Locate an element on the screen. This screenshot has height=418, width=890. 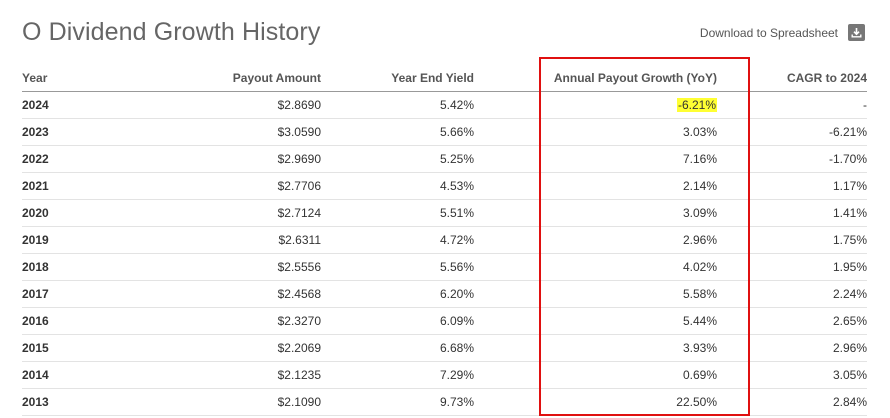
download-icon is located at coordinates (856, 32).